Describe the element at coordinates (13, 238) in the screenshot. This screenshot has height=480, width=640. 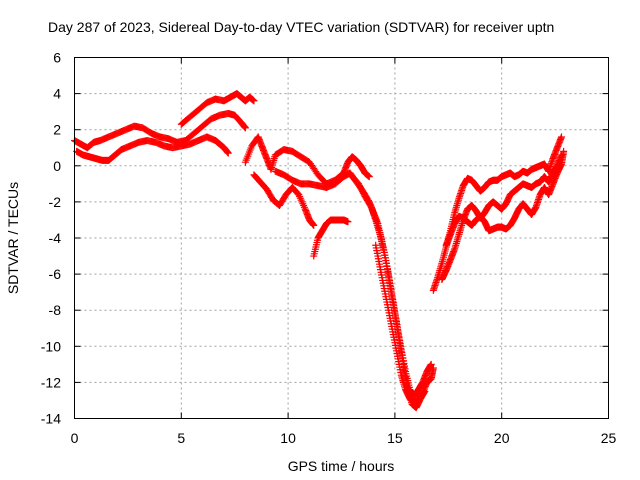
I see `y-axis-label: SDTVAR / TECUs` at that location.